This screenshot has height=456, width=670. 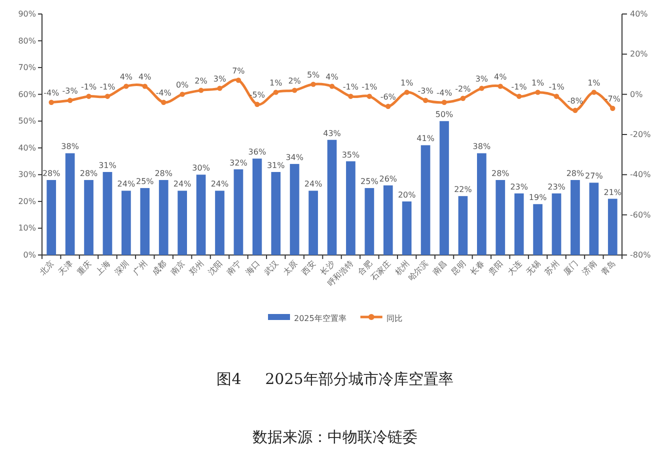 What do you see at coordinates (27, 14) in the screenshot?
I see `y-tick-label: 90%` at bounding box center [27, 14].